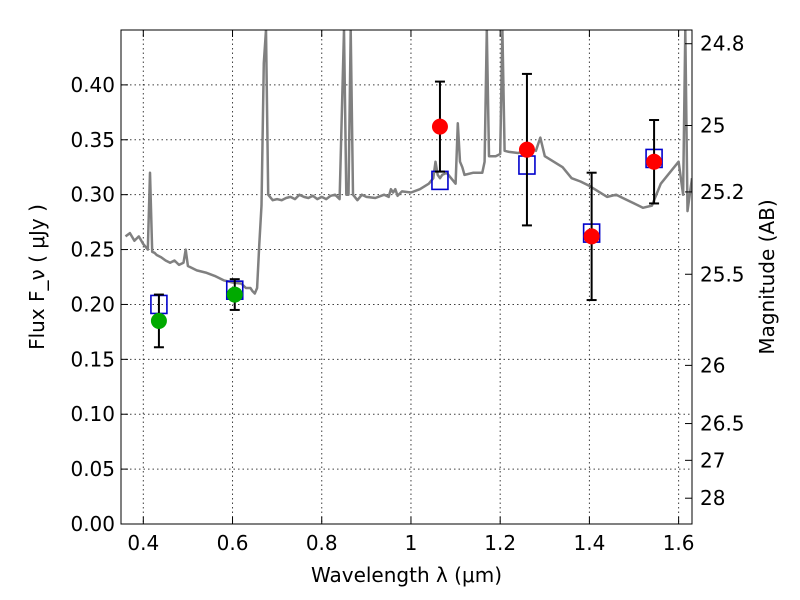 The height and width of the screenshot is (600, 800). I want to click on x-tick-label: 1.6, so click(679, 543).